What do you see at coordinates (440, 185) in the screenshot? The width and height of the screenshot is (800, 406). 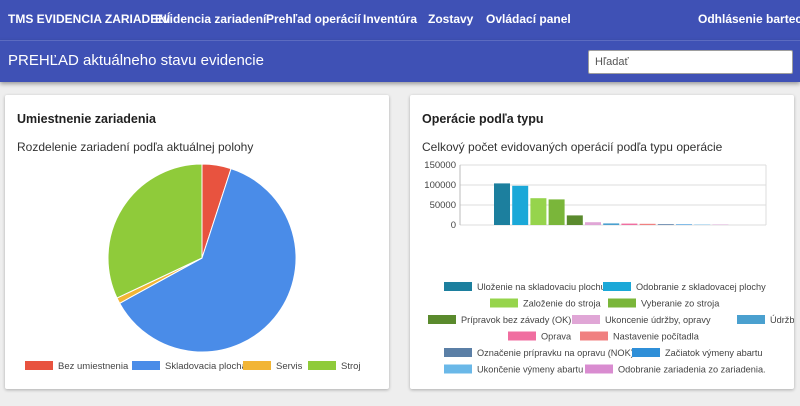 I see `y-tick-label: 100000` at bounding box center [440, 185].